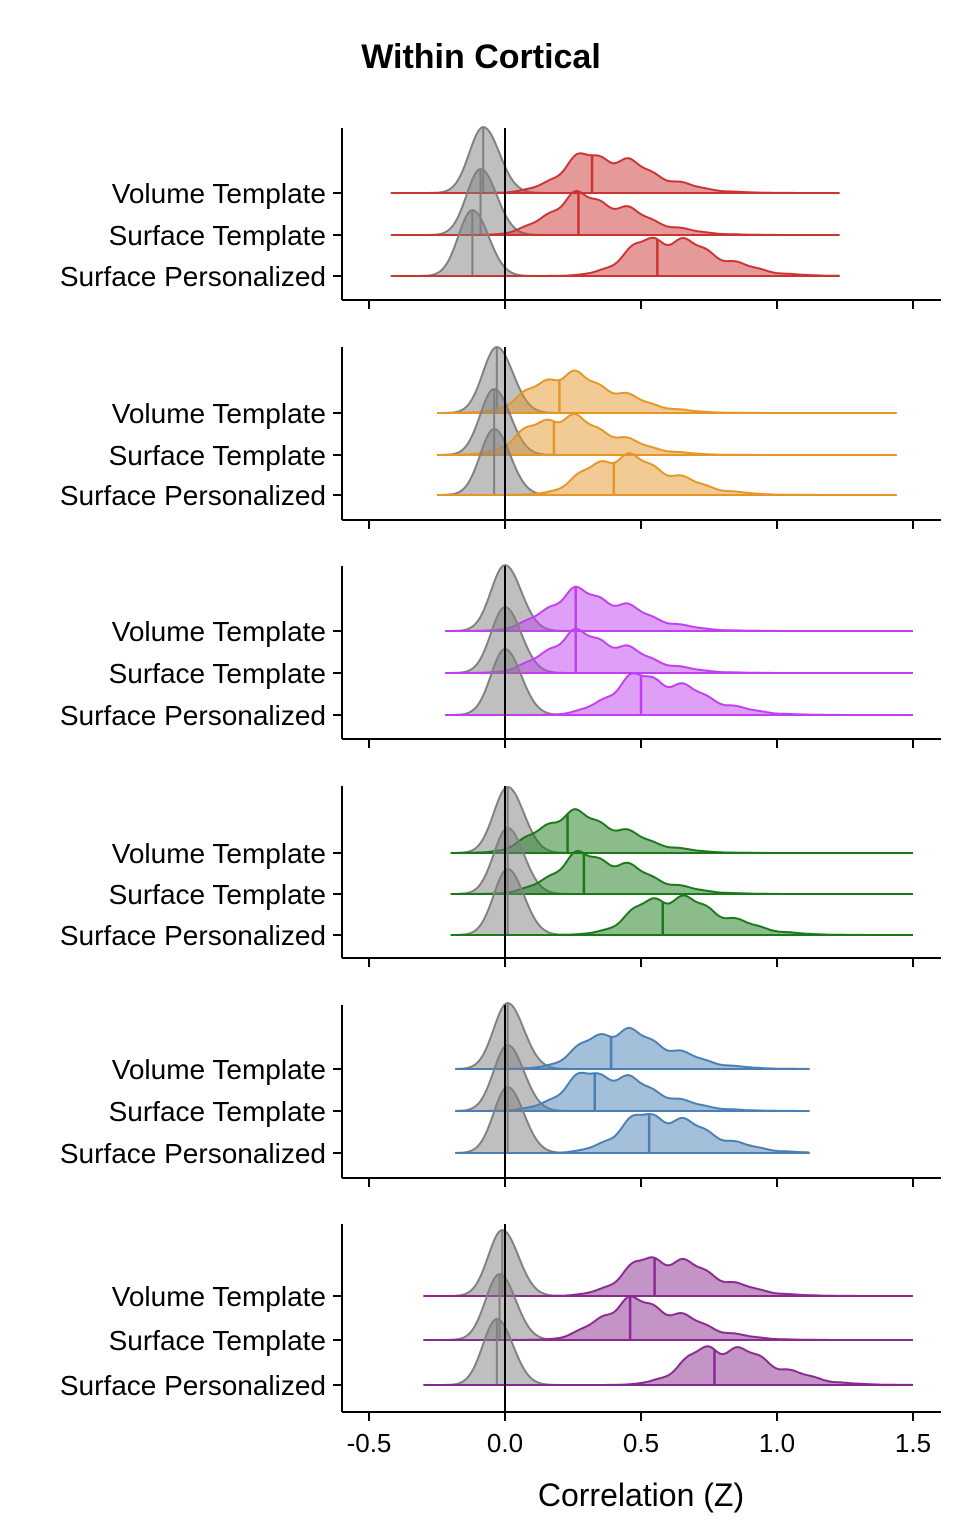 Image resolution: width=960 pixels, height=1536 pixels. What do you see at coordinates (369, 1443) in the screenshot?
I see `x-tick-label: -0.5` at bounding box center [369, 1443].